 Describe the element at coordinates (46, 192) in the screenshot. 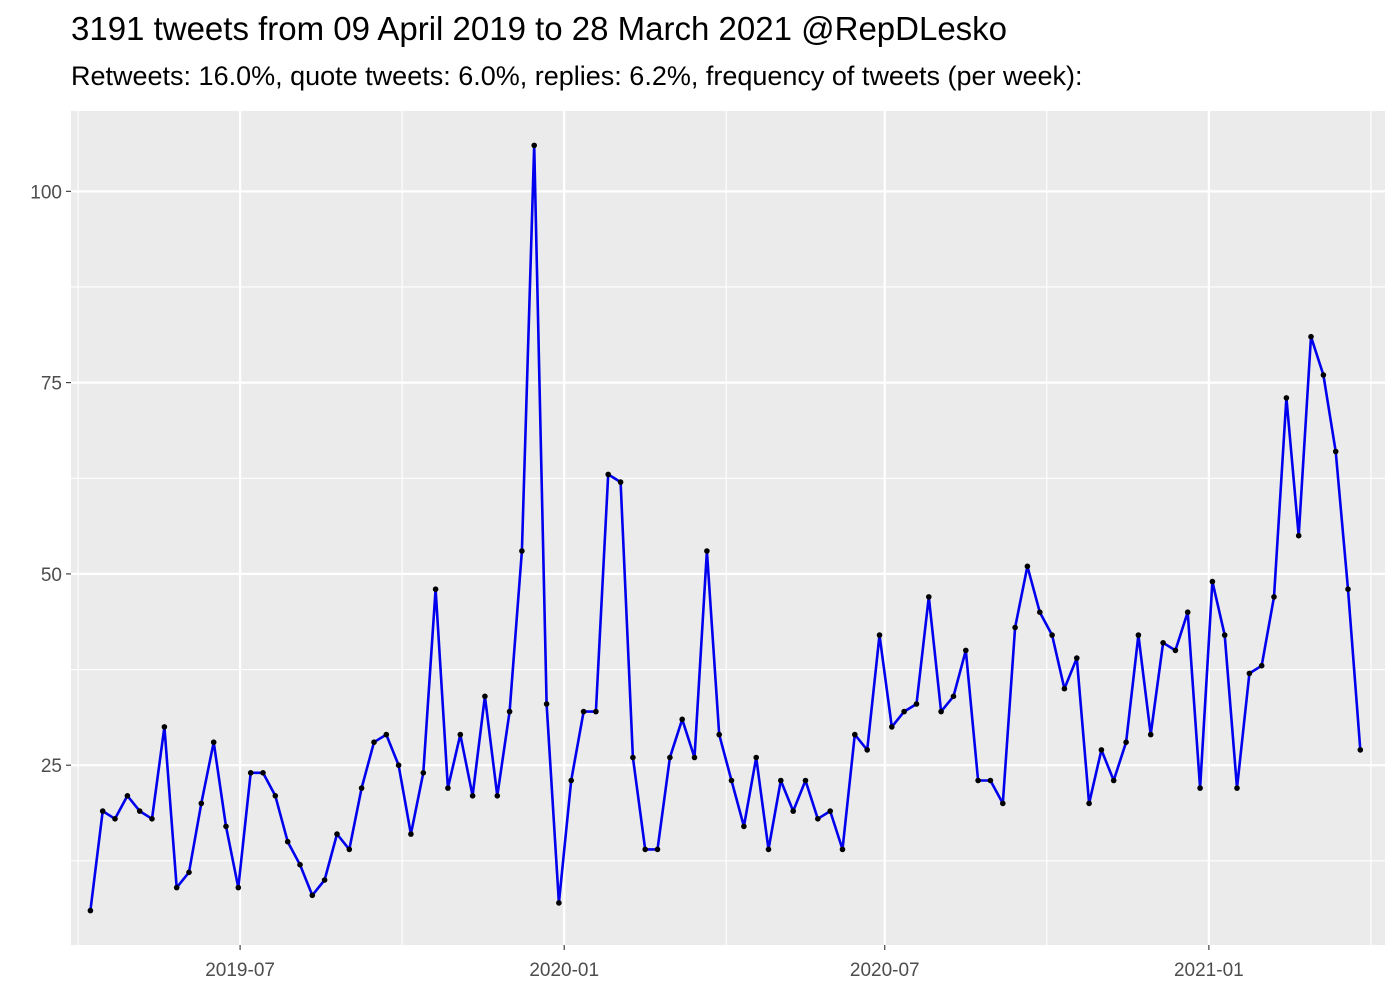

I see `y-tick-label: 100` at that location.